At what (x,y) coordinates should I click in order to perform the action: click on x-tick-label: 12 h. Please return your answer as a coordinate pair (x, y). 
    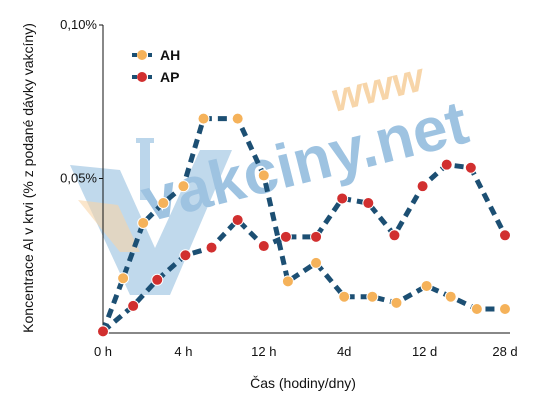
    Looking at the image, I should click on (263, 351).